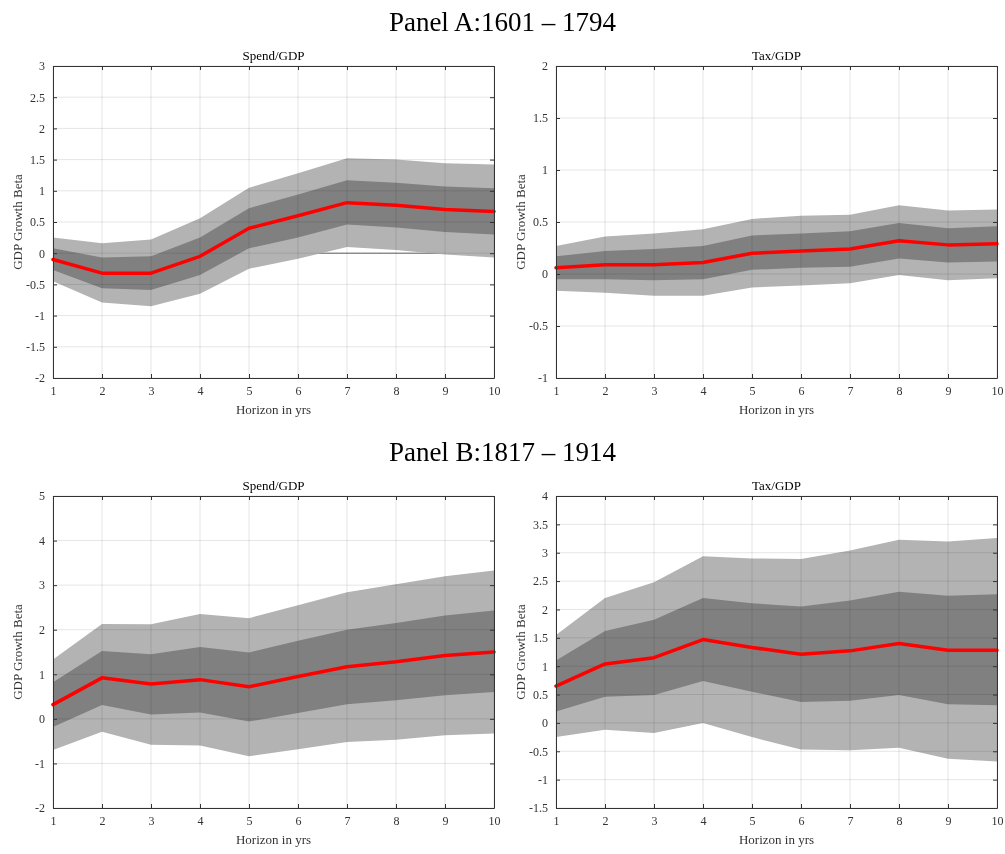  Describe the element at coordinates (42, 496) in the screenshot. I see `y-tick-label: 5` at that location.